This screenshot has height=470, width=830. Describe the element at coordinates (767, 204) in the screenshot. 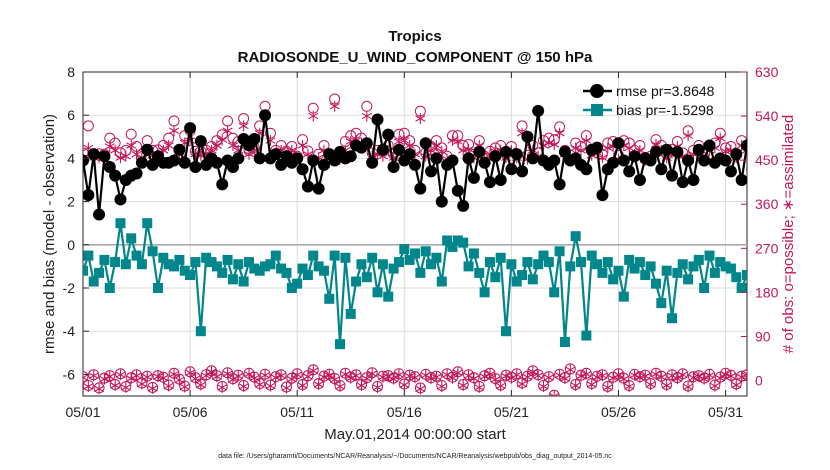

I see `y2-tick-label: 360` at that location.